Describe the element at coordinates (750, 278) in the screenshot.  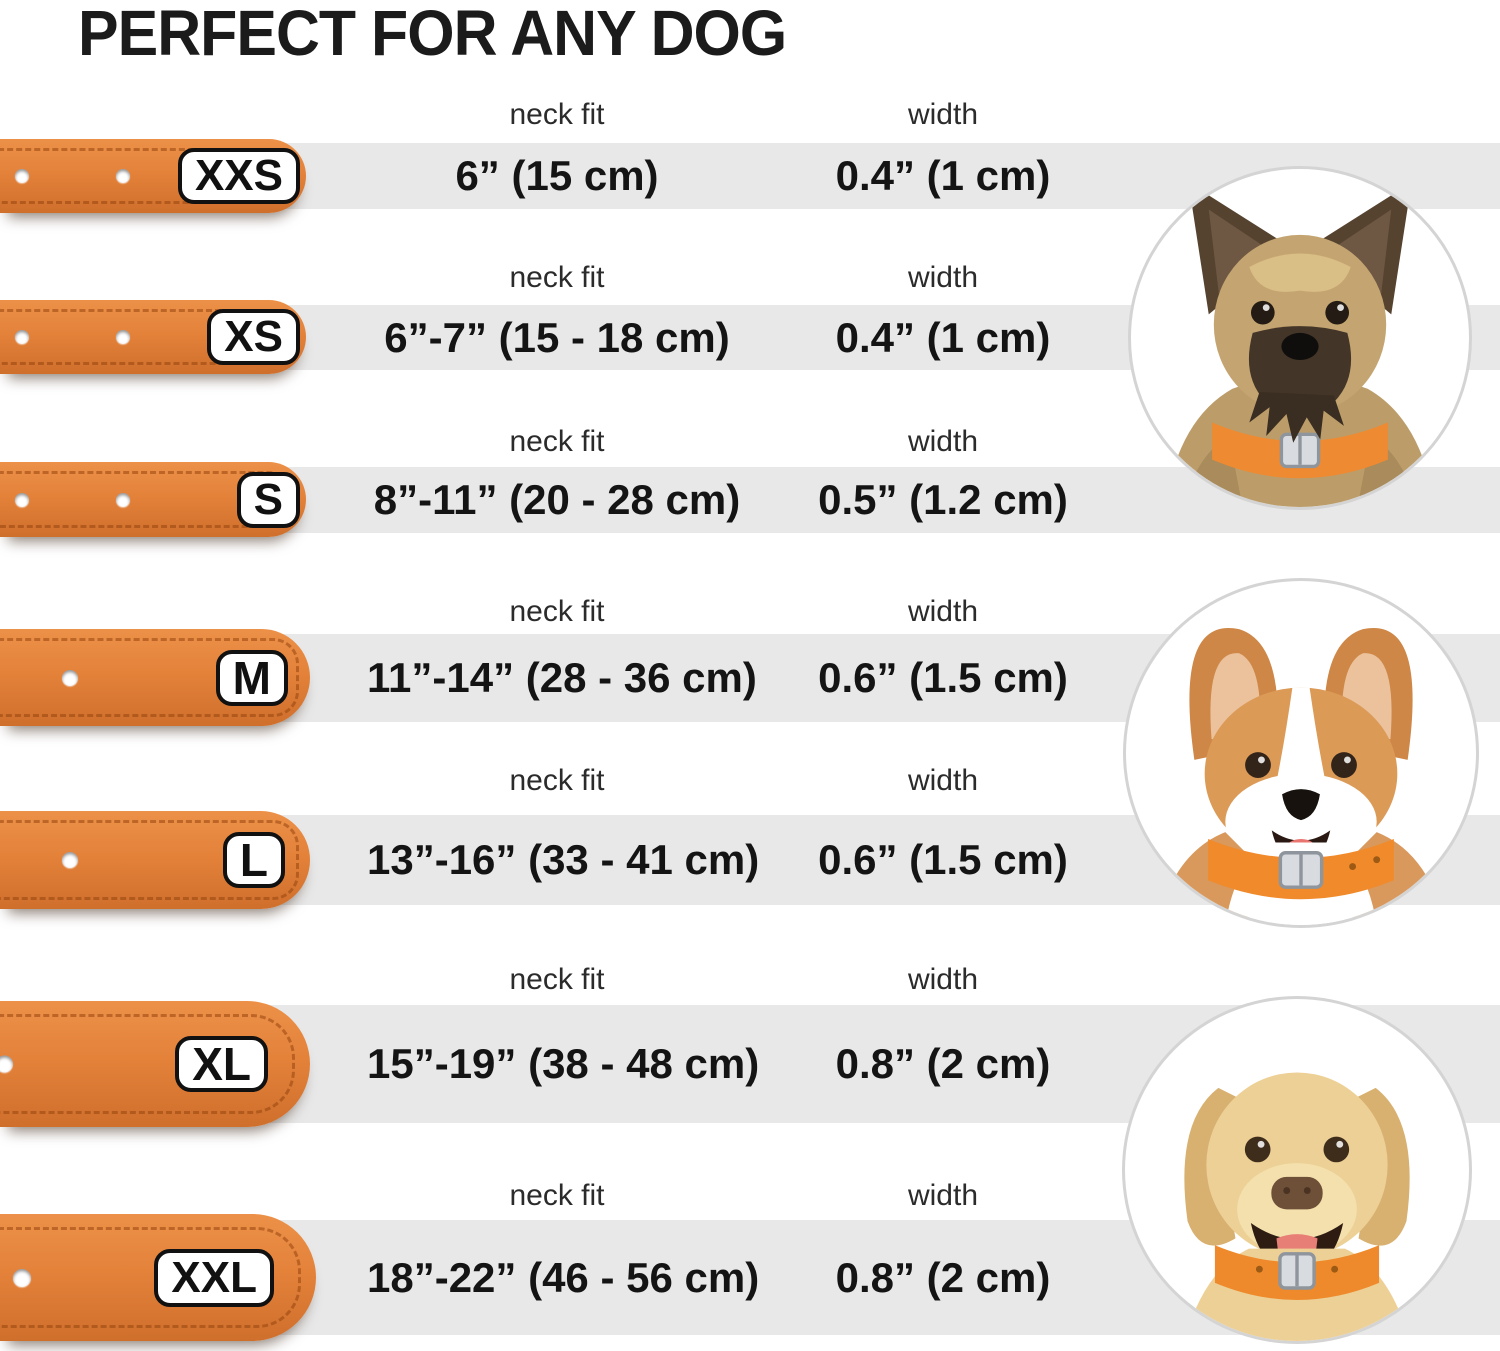
I see `column-labels-xs: neck fit width` at that location.